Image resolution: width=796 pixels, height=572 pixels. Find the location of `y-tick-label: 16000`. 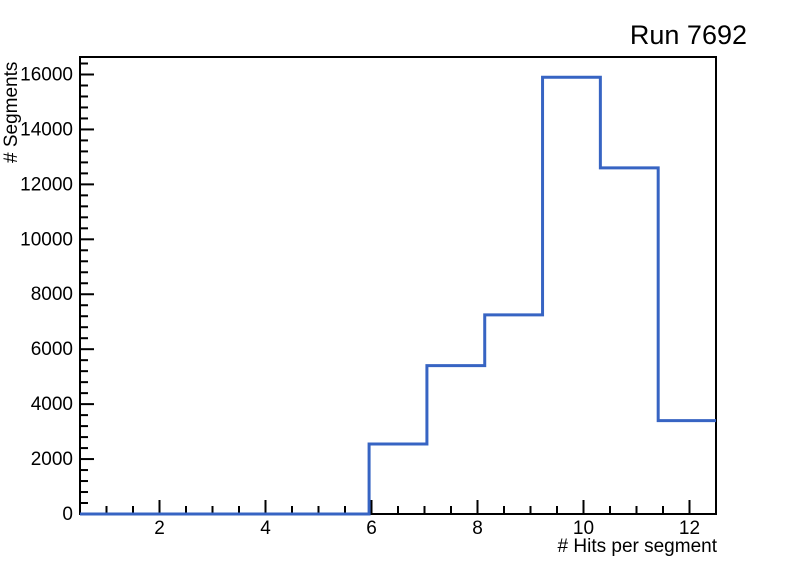

y-tick-label: 16000 is located at coordinates (46, 74).